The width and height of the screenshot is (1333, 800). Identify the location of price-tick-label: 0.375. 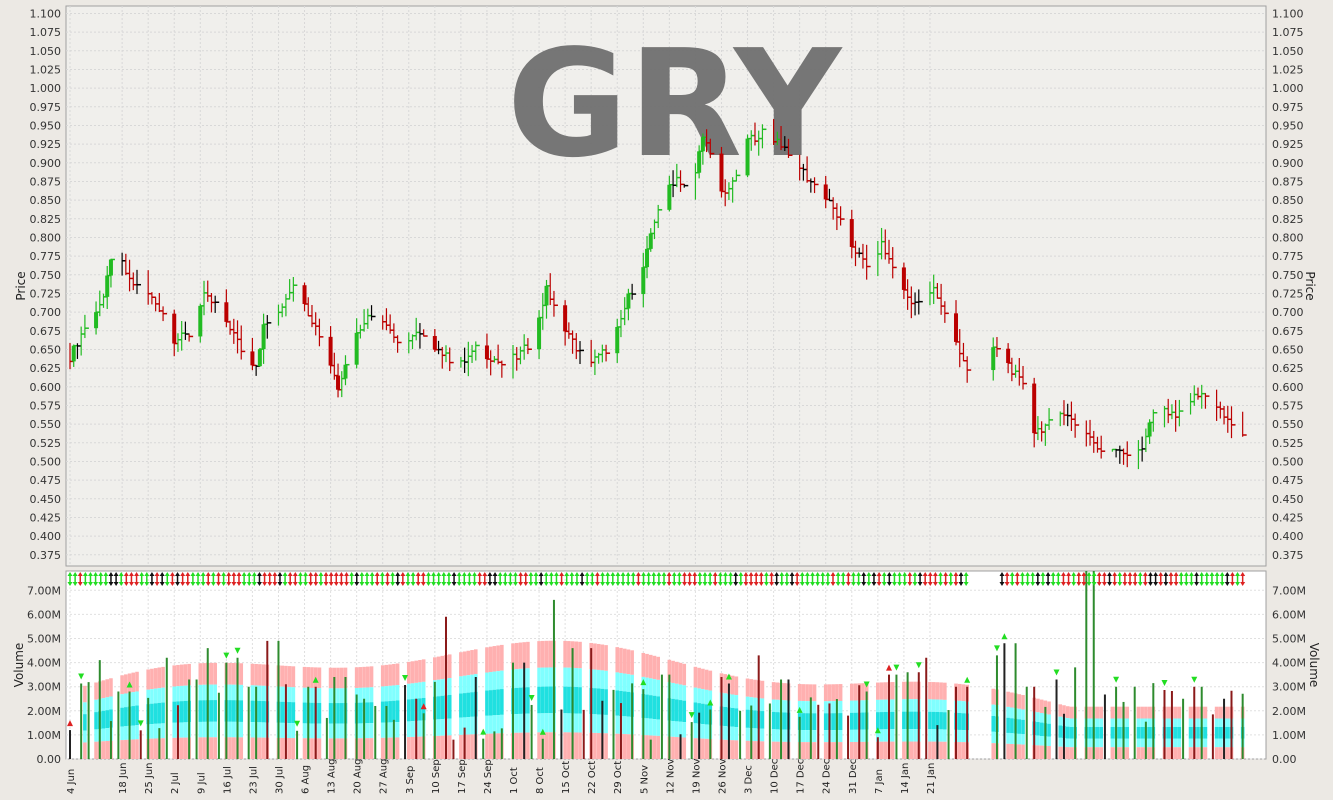
(1288, 555).